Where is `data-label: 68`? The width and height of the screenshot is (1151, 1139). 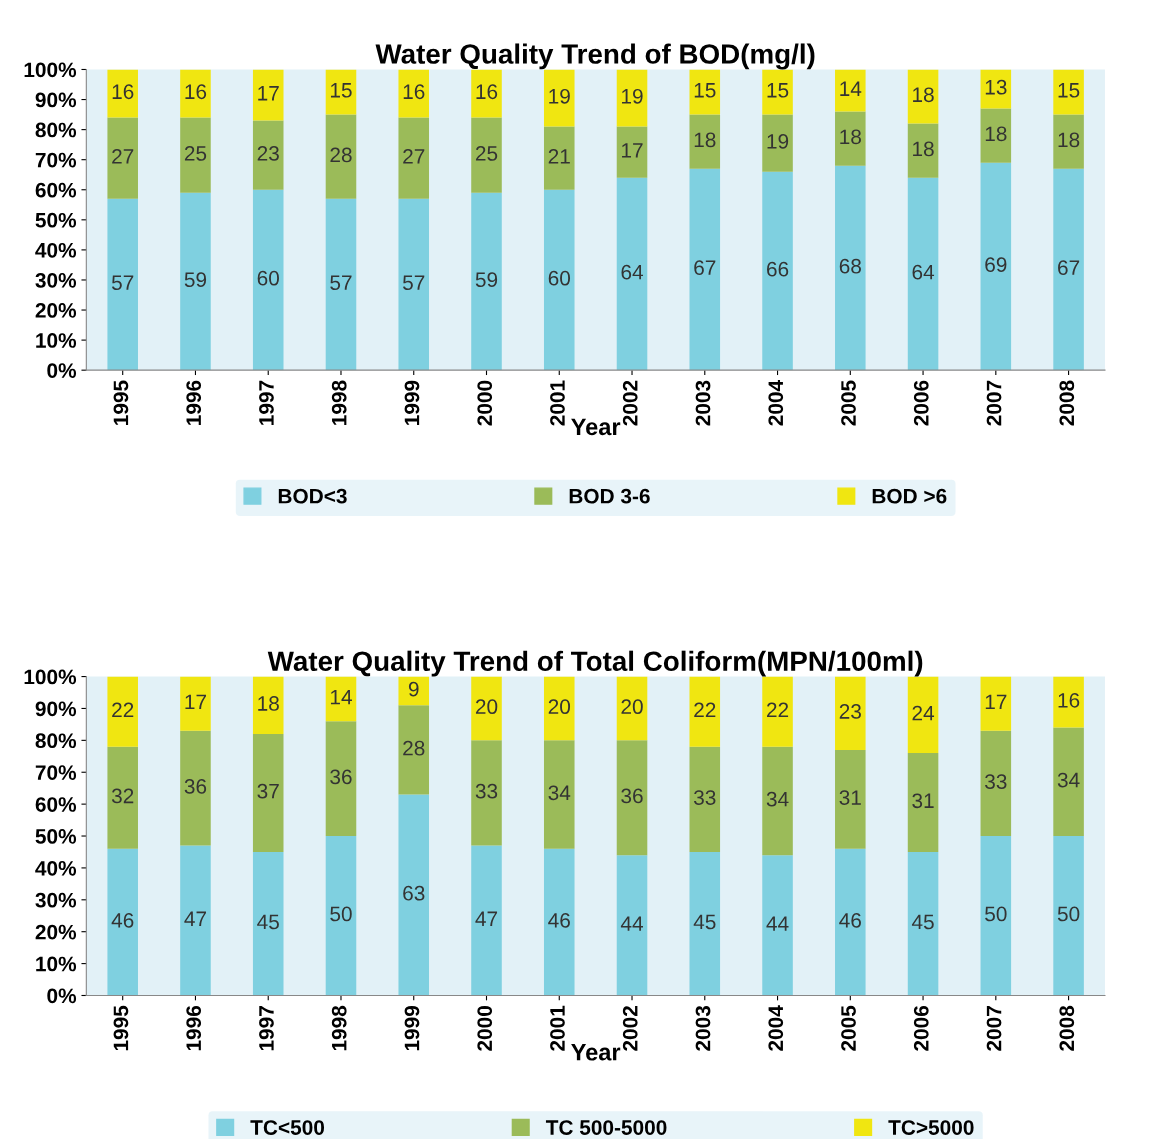 data-label: 68 is located at coordinates (850, 266).